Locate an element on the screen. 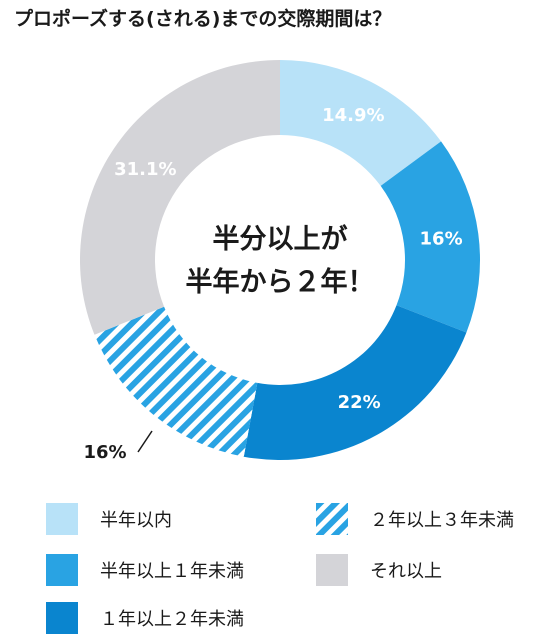  chart-title: プロポーズする(される)までの交際期間は？ is located at coordinates (203, 19).